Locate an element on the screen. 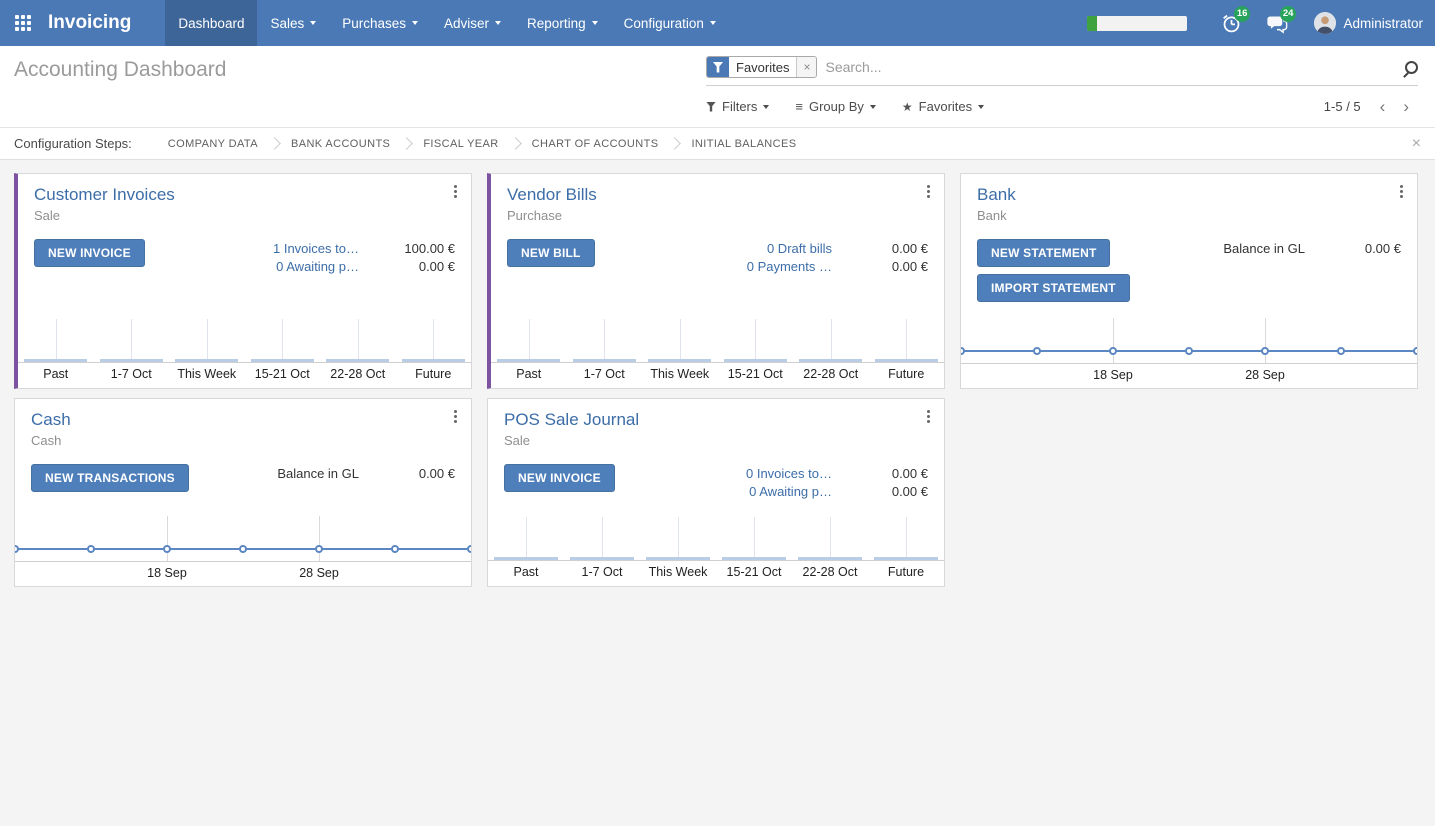 Image resolution: width=1435 pixels, height=826 pixels. card-title: POS Sale Journal is located at coordinates (572, 419).